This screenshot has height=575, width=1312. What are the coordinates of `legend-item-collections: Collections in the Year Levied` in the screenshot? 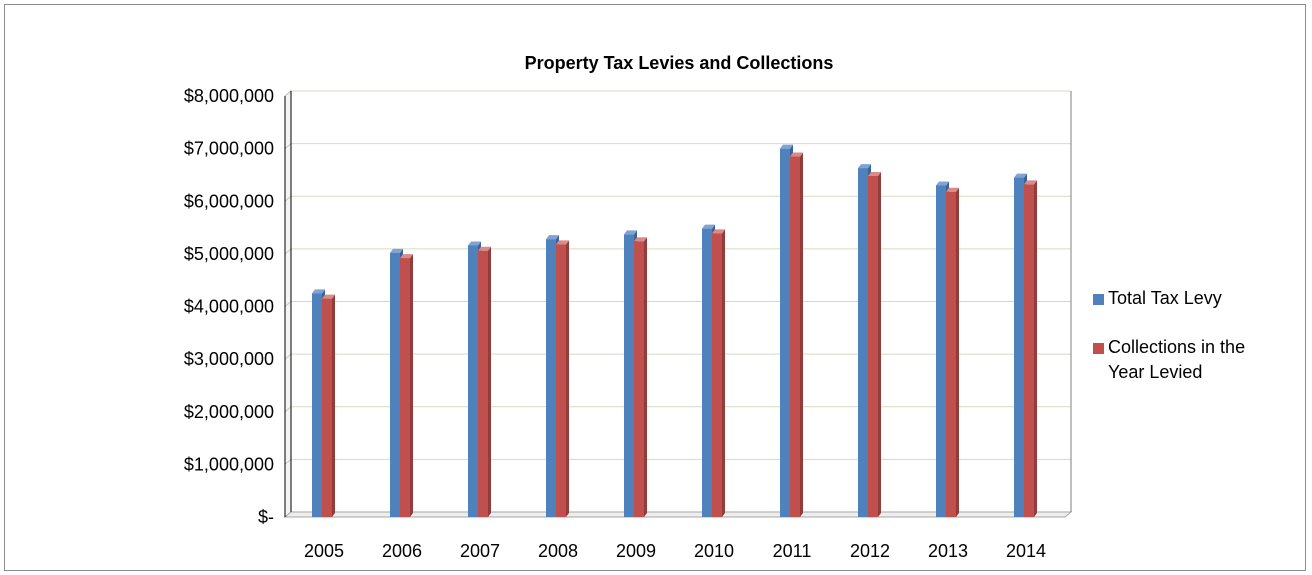 It's located at (1180, 360).